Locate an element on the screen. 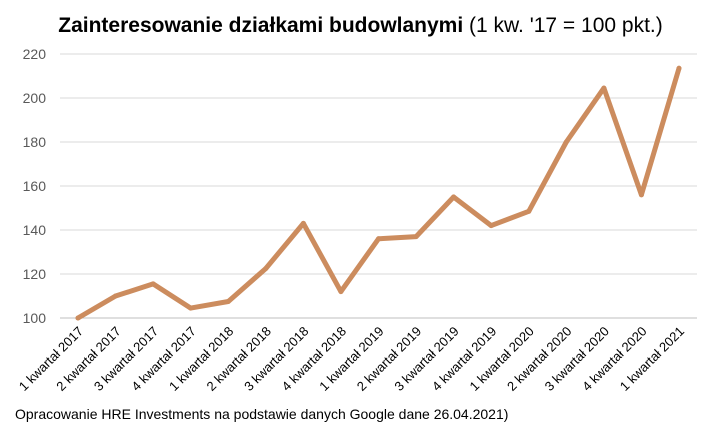  y-tick-label: 160 is located at coordinates (35, 186).